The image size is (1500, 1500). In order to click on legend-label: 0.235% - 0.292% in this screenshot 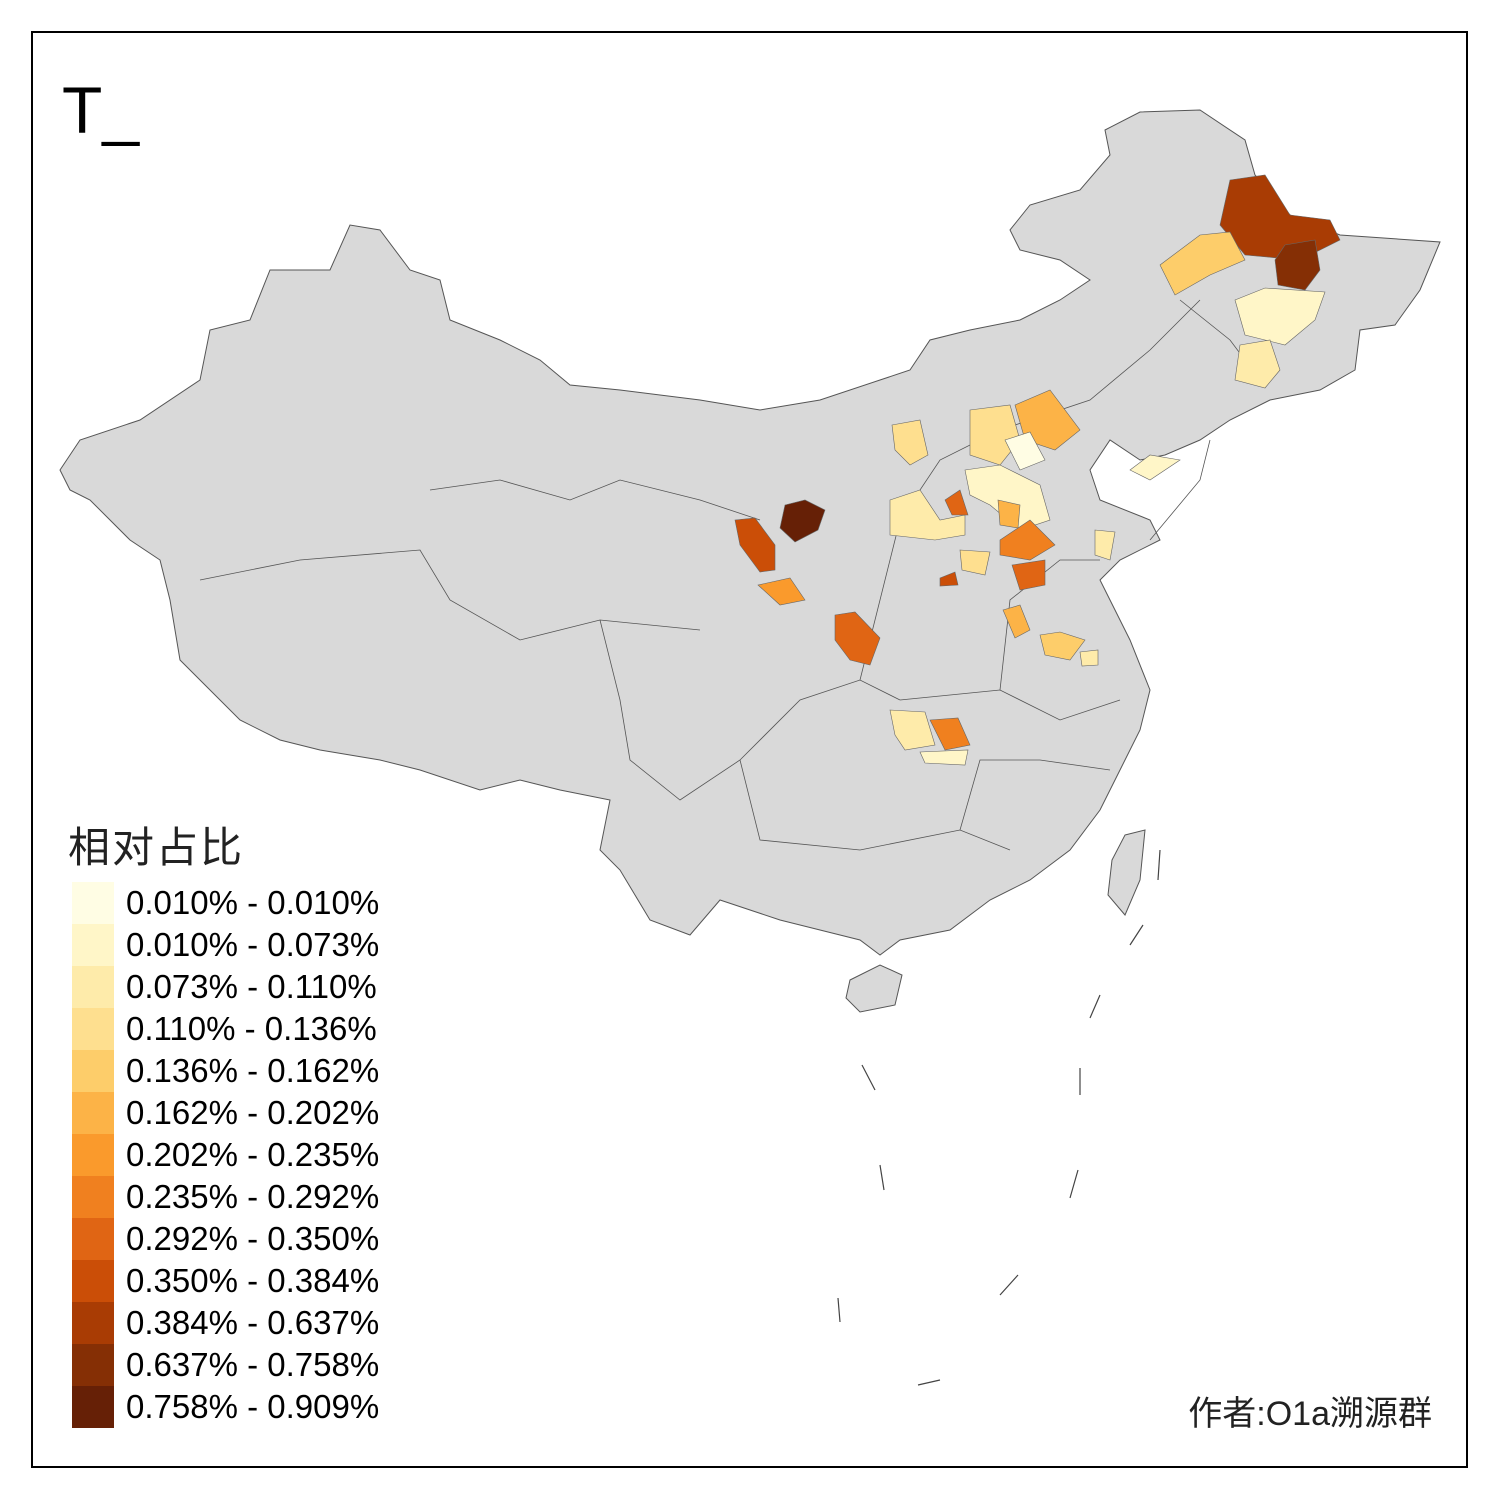, I will do `click(253, 1196)`.